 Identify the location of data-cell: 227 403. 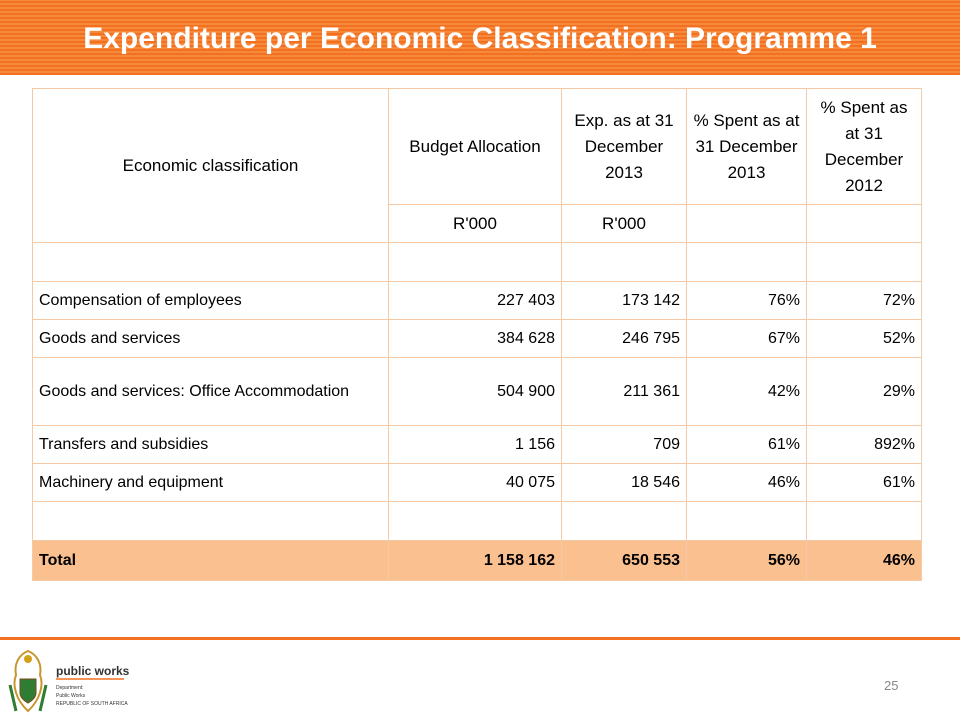
(475, 300).